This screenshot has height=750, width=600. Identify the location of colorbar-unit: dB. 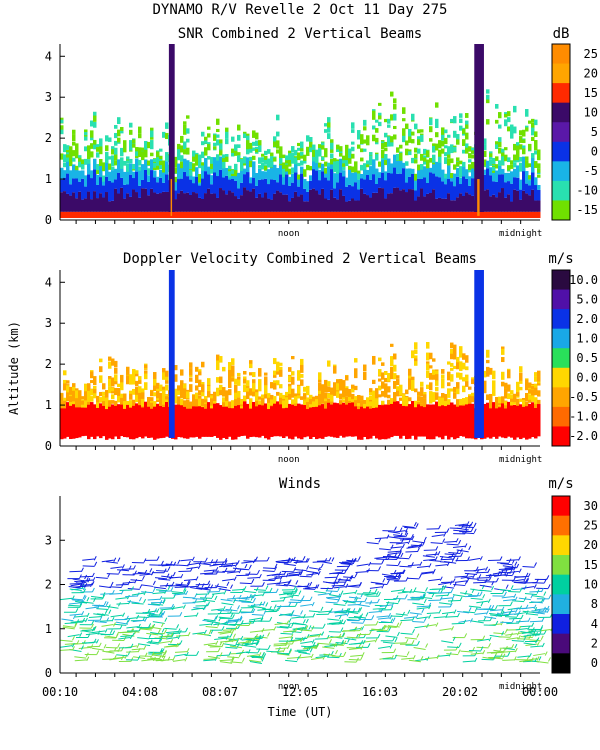
(561, 34).